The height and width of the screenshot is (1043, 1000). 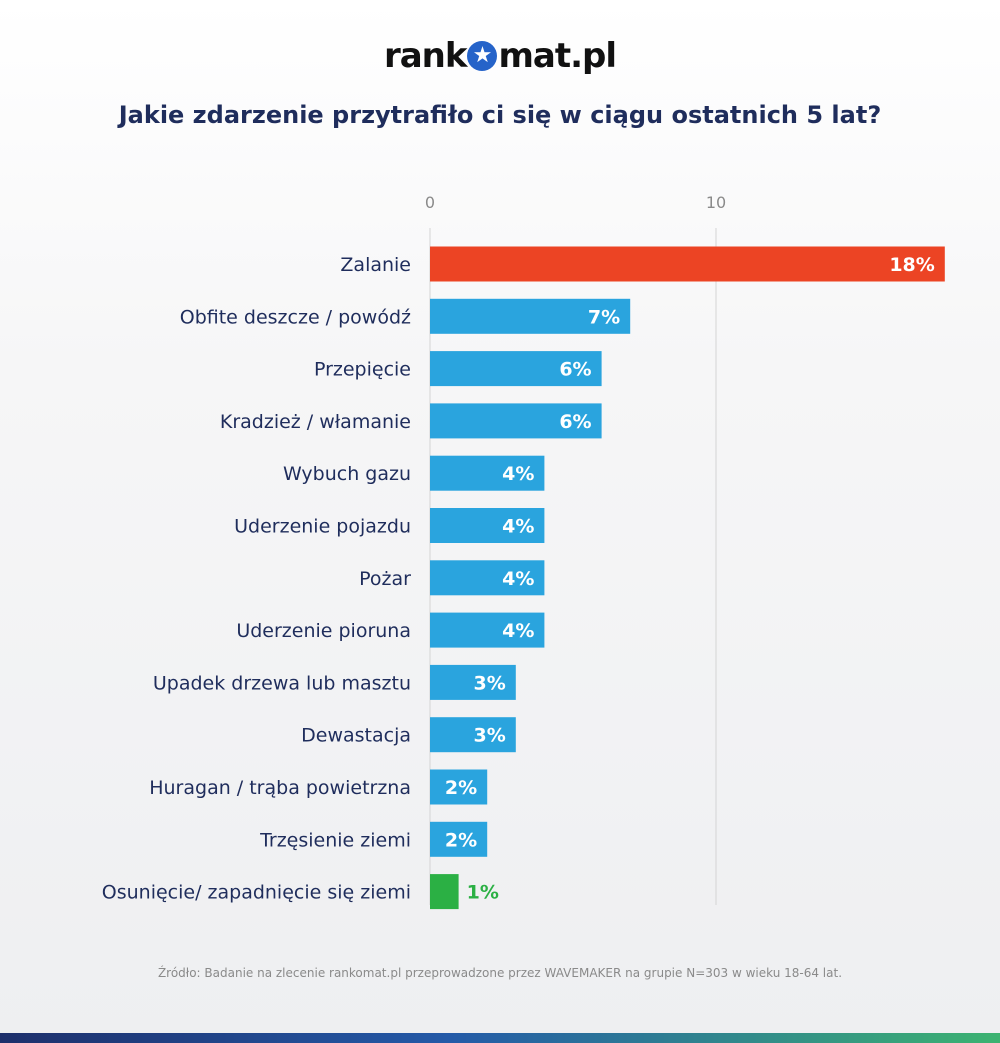 What do you see at coordinates (911, 265) in the screenshot?
I see `value-label: 18%` at bounding box center [911, 265].